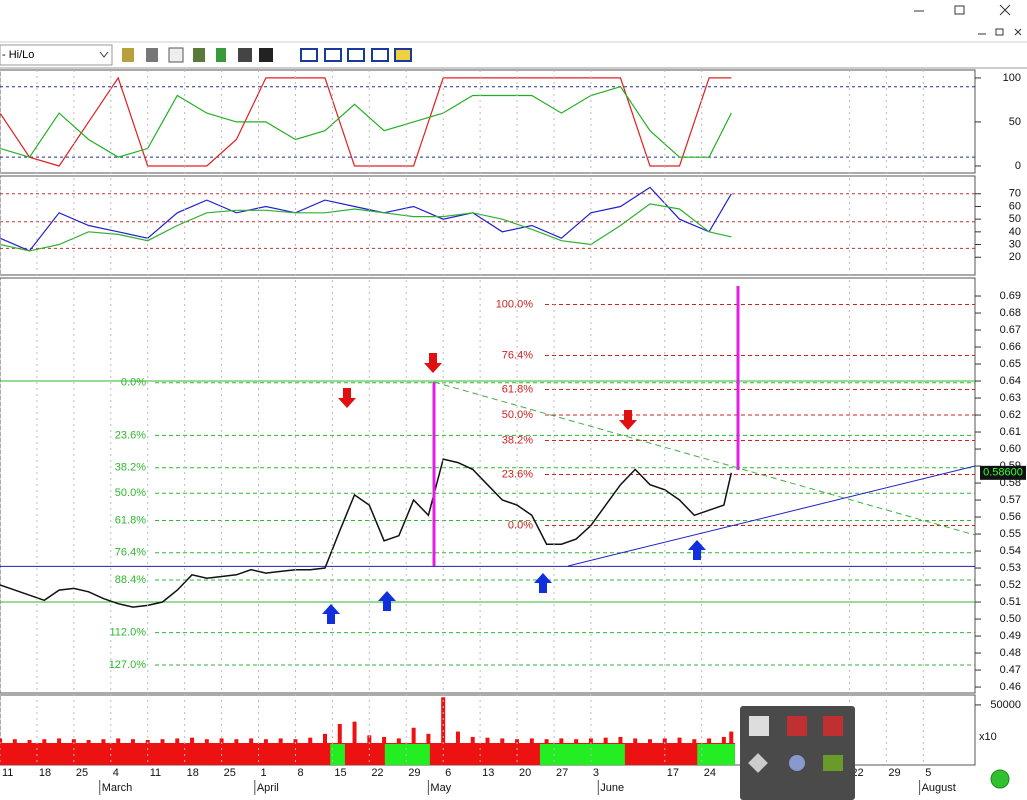 The image size is (1027, 800). What do you see at coordinates (1010, 415) in the screenshot?
I see `y-tick-label: 0.62` at bounding box center [1010, 415].